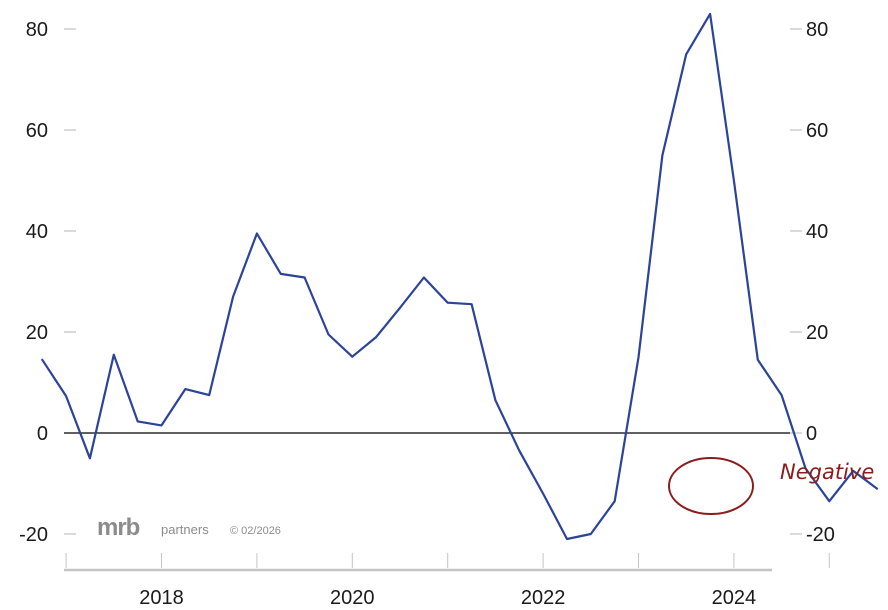 The width and height of the screenshot is (888, 610). Describe the element at coordinates (447, 581) in the screenshot. I see `x-axis: 20182020202220242026` at that location.